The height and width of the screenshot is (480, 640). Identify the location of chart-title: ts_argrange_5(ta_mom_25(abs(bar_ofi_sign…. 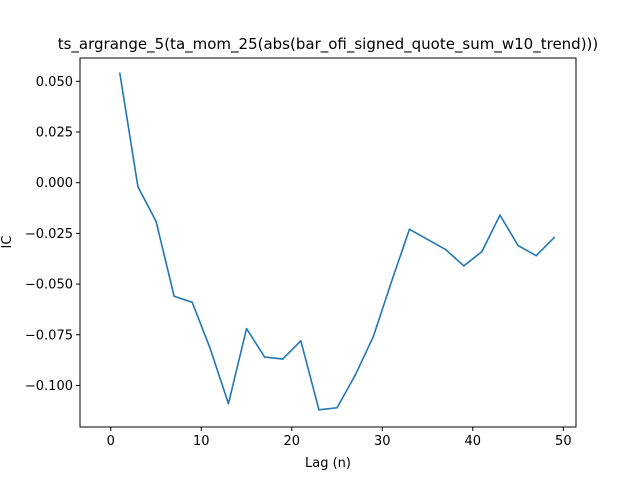
(328, 44).